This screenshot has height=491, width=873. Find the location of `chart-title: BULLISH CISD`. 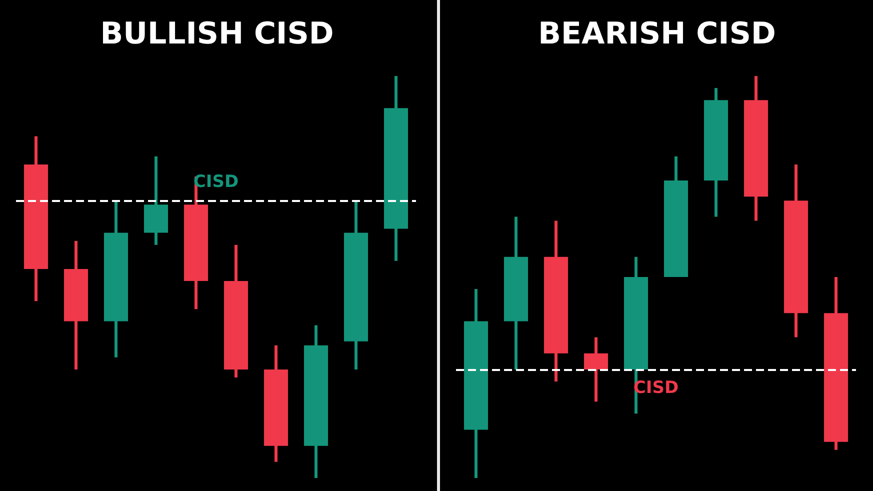

chart-title: BULLISH CISD is located at coordinates (217, 34).